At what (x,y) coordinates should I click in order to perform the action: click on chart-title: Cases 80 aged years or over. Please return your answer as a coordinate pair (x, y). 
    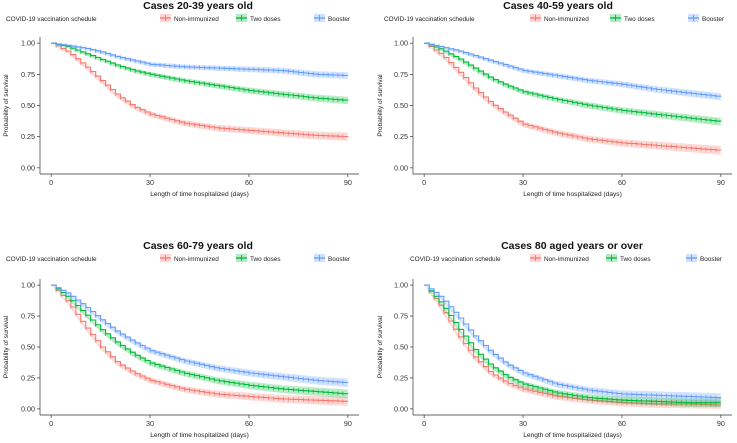
    Looking at the image, I should click on (572, 246).